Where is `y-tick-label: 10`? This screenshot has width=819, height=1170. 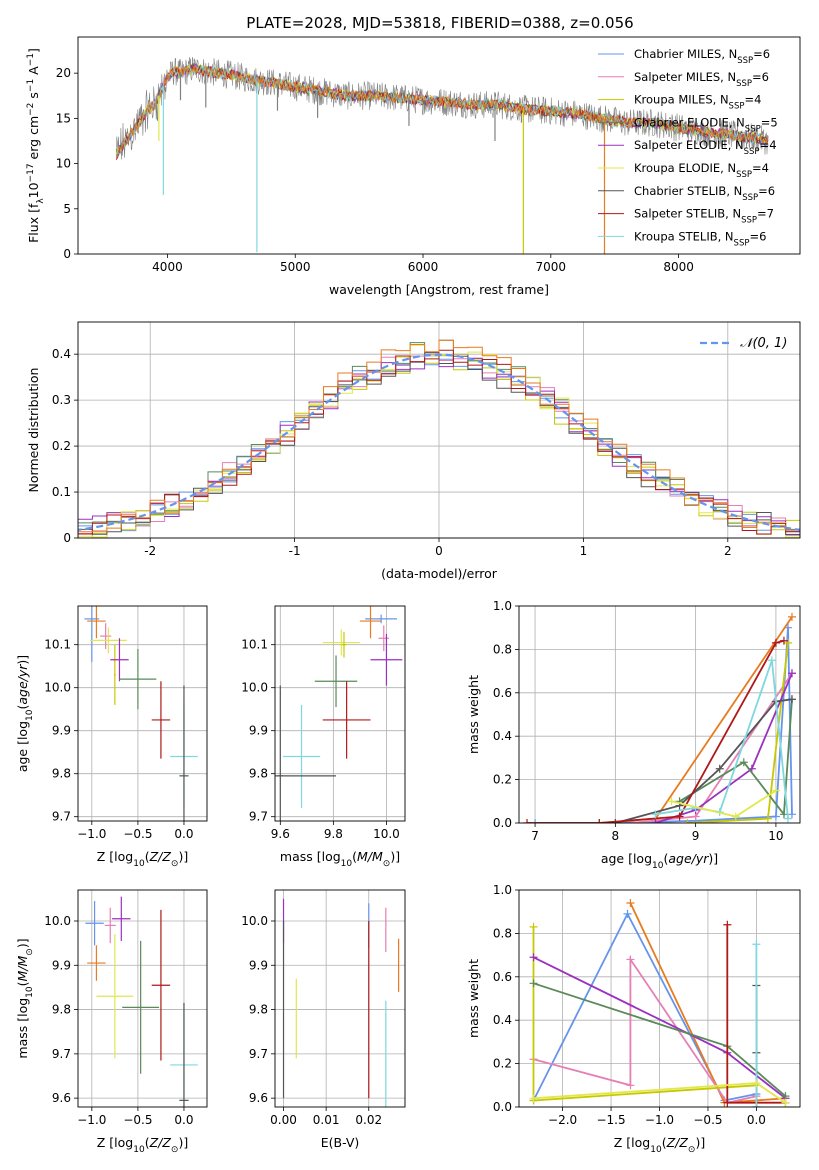
y-tick-label: 10 is located at coordinates (63, 164).